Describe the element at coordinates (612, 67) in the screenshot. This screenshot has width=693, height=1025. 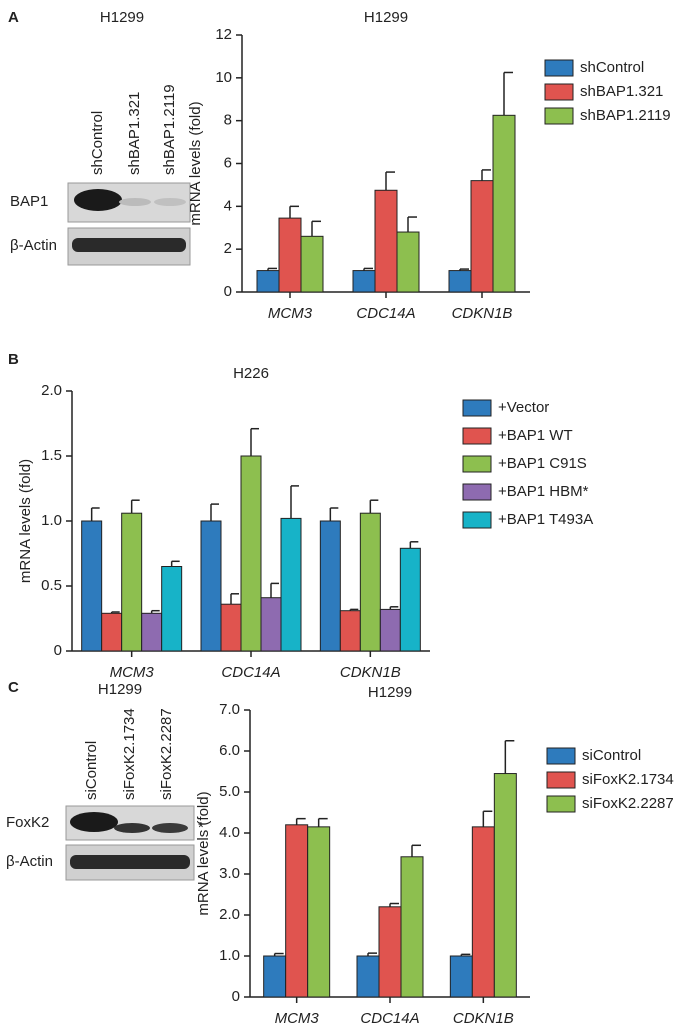
I see `legend-label: shControl` at that location.